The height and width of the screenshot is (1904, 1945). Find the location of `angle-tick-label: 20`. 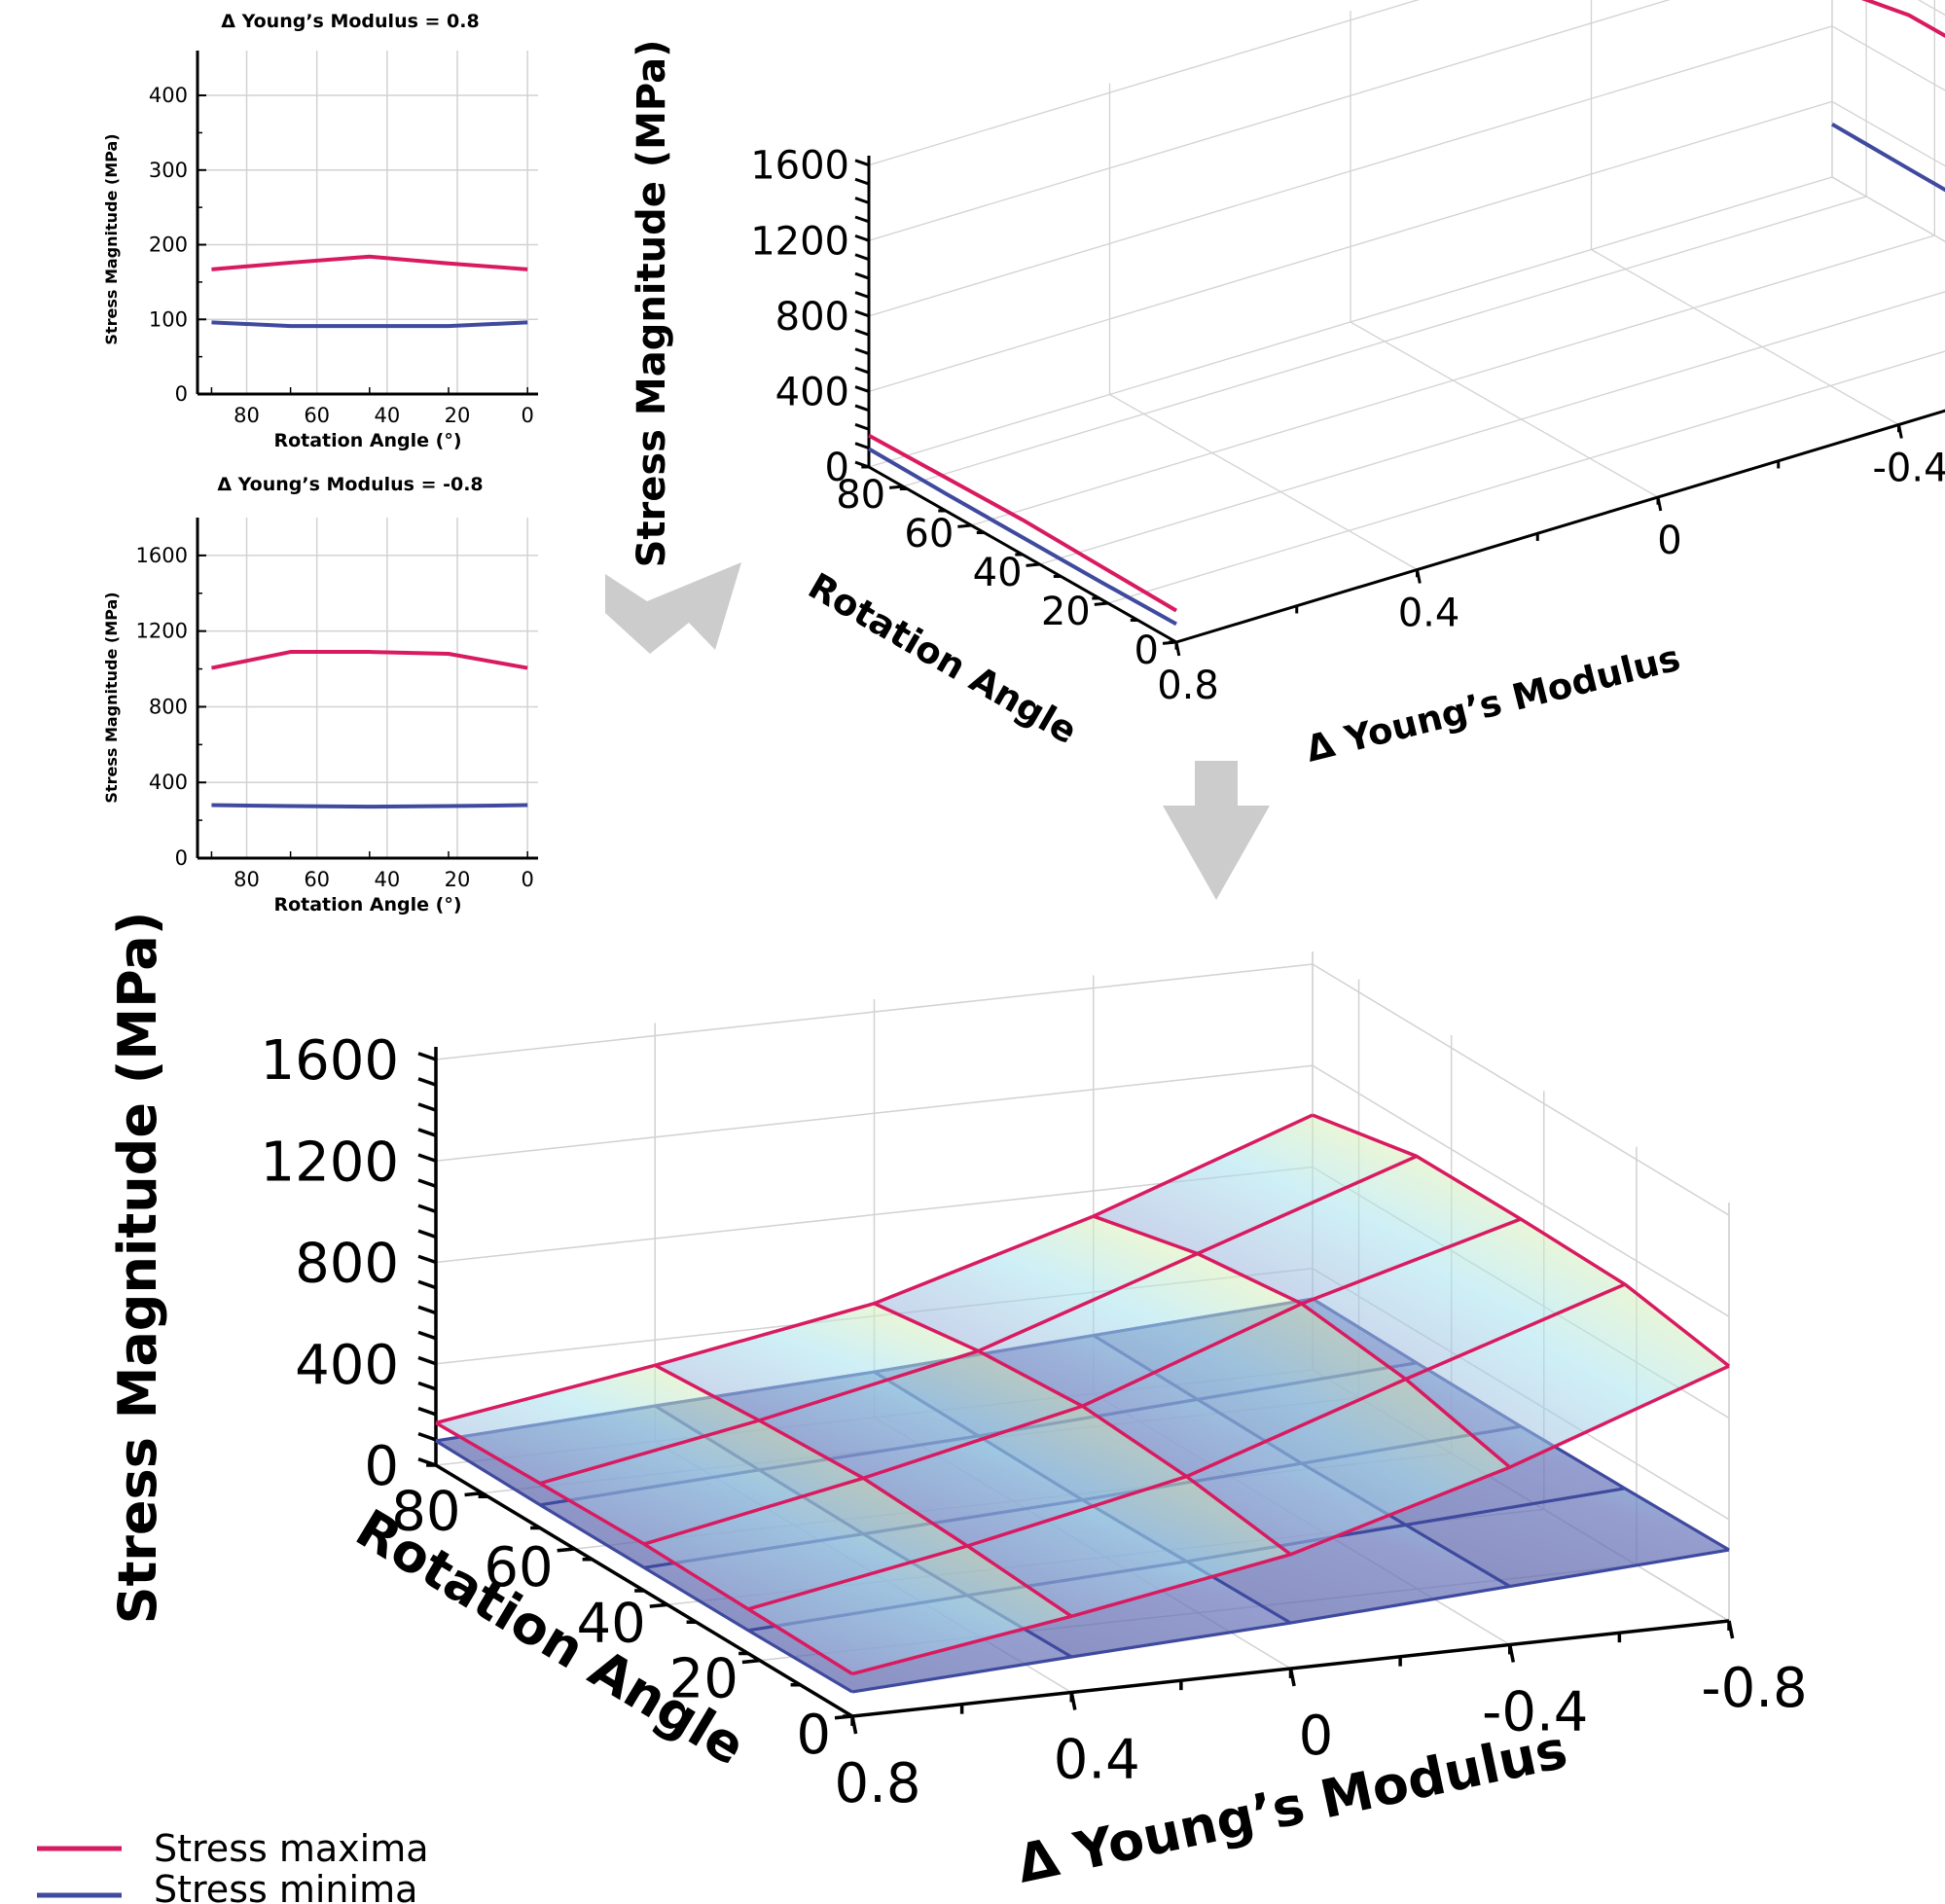

angle-tick-label: 20 is located at coordinates (1066, 612).